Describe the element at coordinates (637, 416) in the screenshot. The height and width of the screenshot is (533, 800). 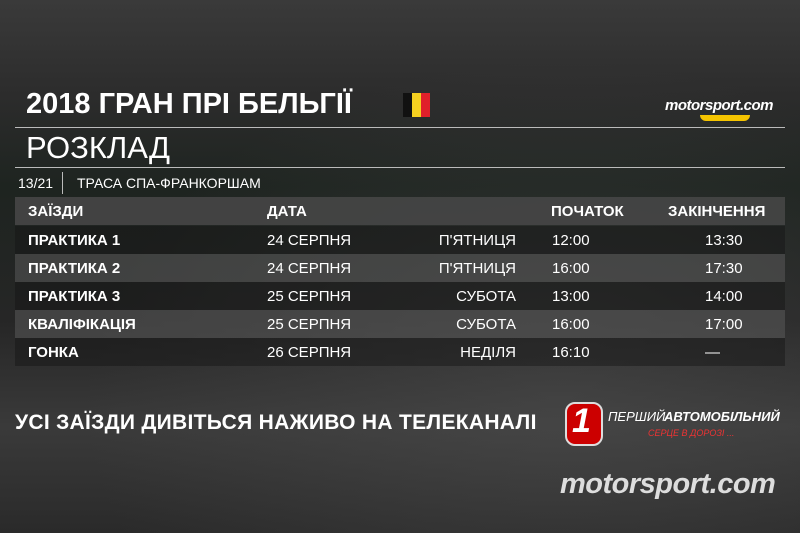
I see `channel-line1: ПЕРШИЙ` at that location.